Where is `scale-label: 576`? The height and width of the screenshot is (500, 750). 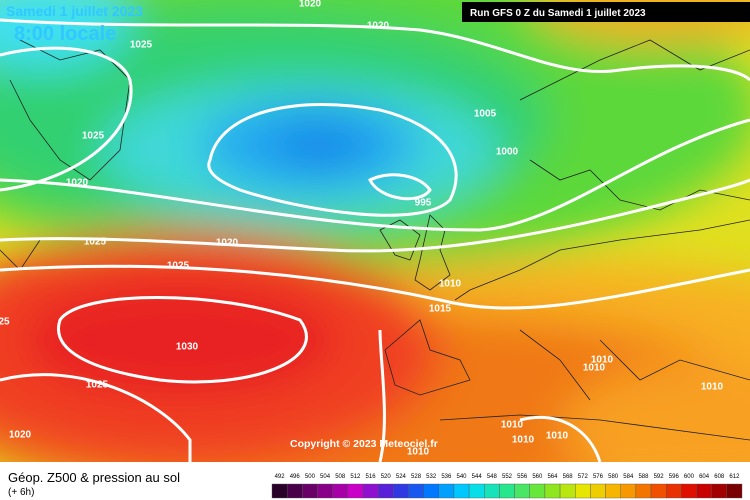 scale-label: 576 is located at coordinates (598, 477).